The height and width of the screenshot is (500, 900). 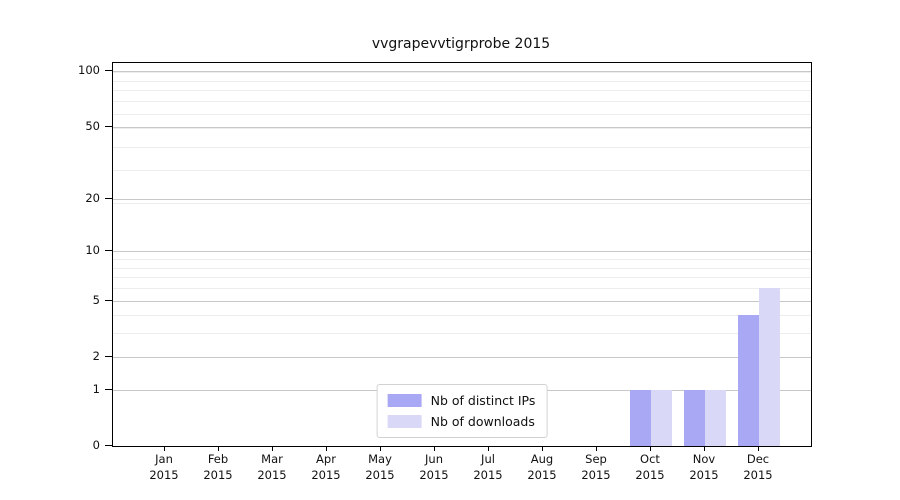 What do you see at coordinates (488, 467) in the screenshot?
I see `x-tick-label: Jul 2015` at bounding box center [488, 467].